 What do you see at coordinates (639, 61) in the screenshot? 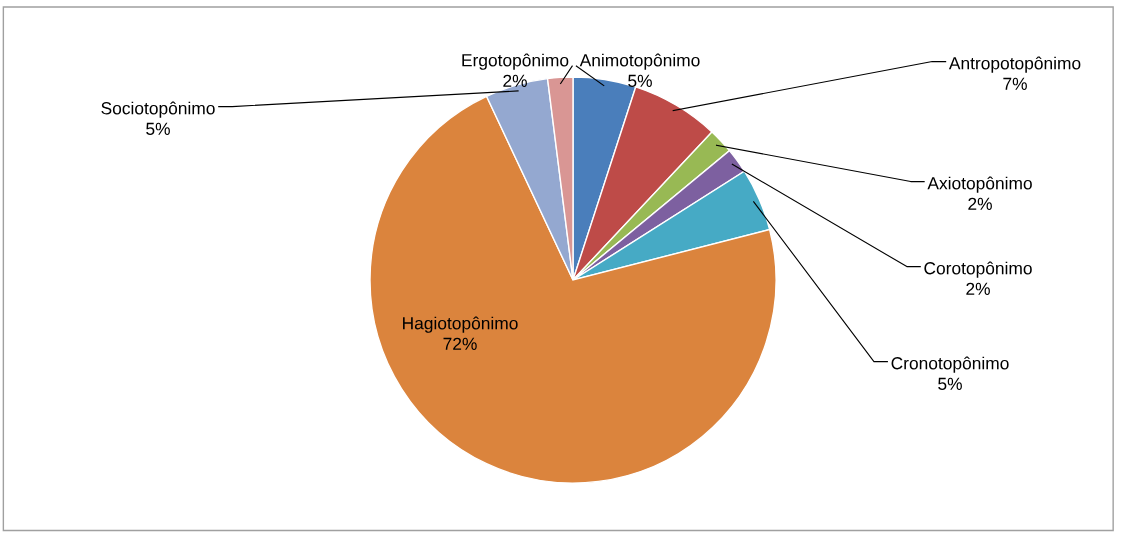
I see `slice-label: Animotopônimo` at bounding box center [639, 61].